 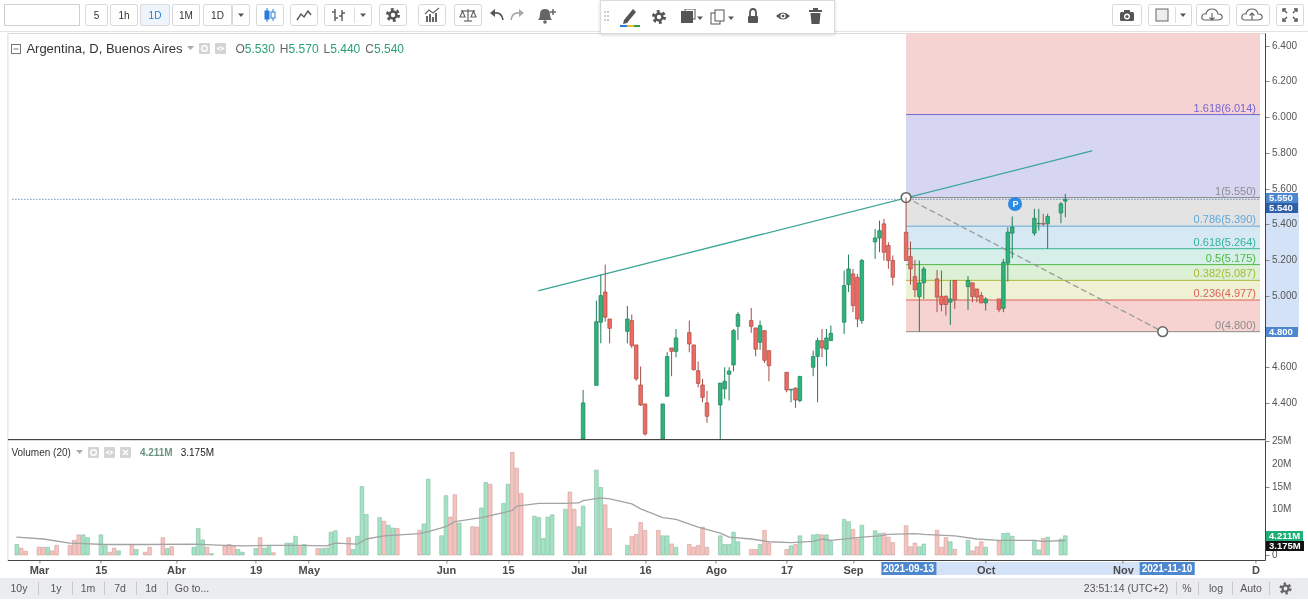 I want to click on y-tick-label: 6.200, so click(x=1285, y=81).